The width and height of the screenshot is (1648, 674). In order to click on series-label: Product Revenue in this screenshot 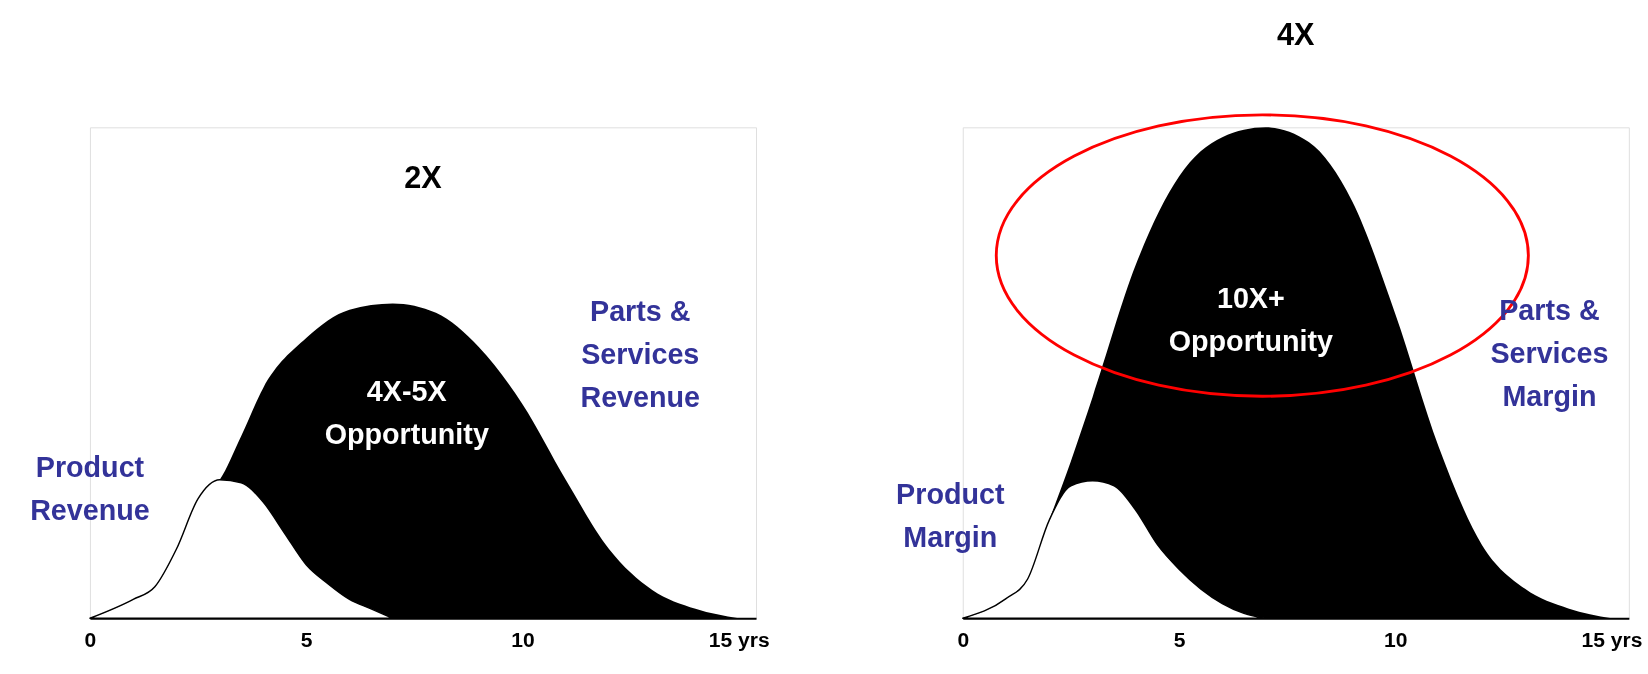, I will do `click(90, 488)`.